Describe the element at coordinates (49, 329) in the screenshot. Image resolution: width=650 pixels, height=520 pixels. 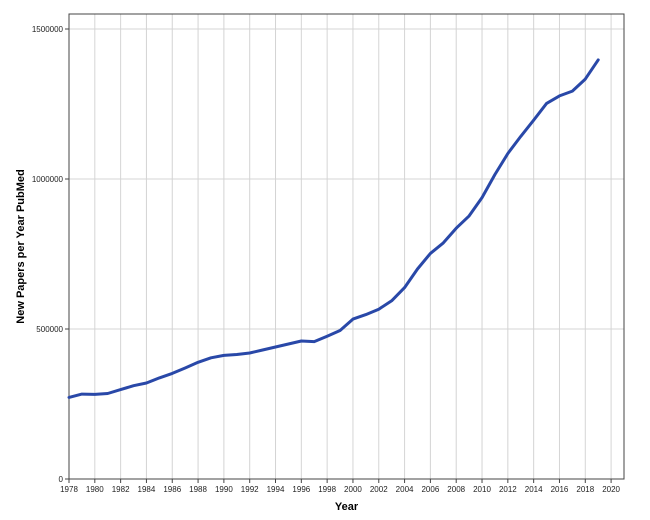
I see `y-tick-label: 500000` at that location.